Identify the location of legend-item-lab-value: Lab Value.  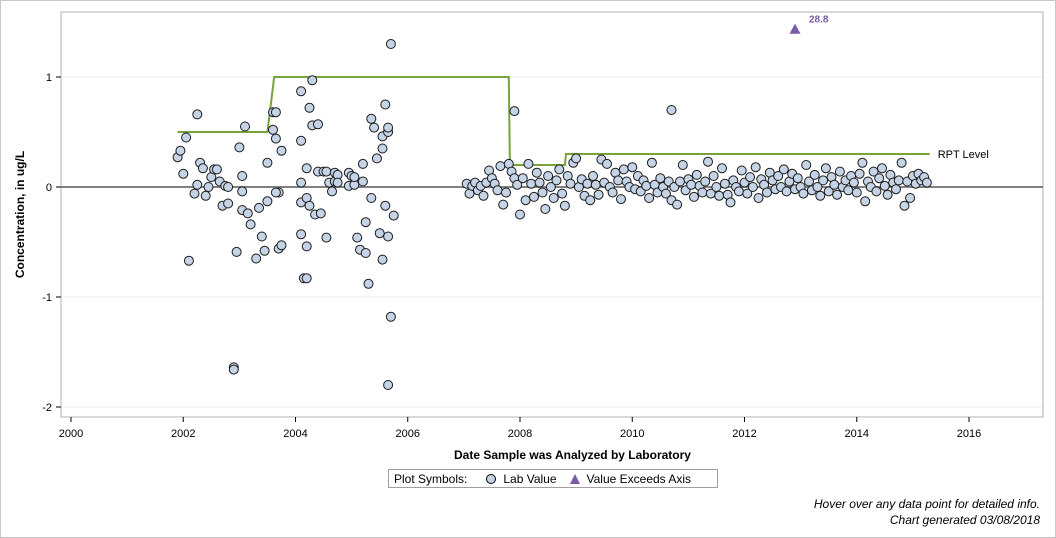
(521, 479).